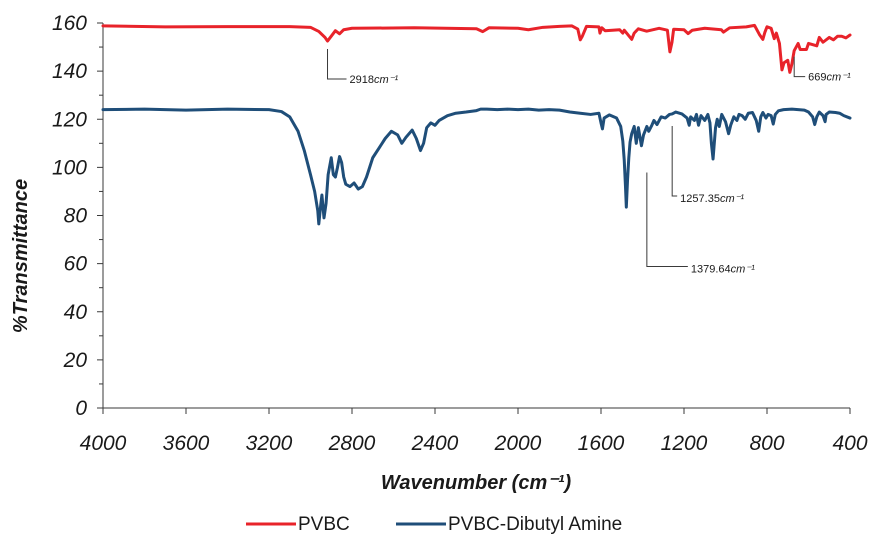 Image resolution: width=882 pixels, height=545 pixels. Describe the element at coordinates (81, 408) in the screenshot. I see `y-tick-label: 0` at that location.